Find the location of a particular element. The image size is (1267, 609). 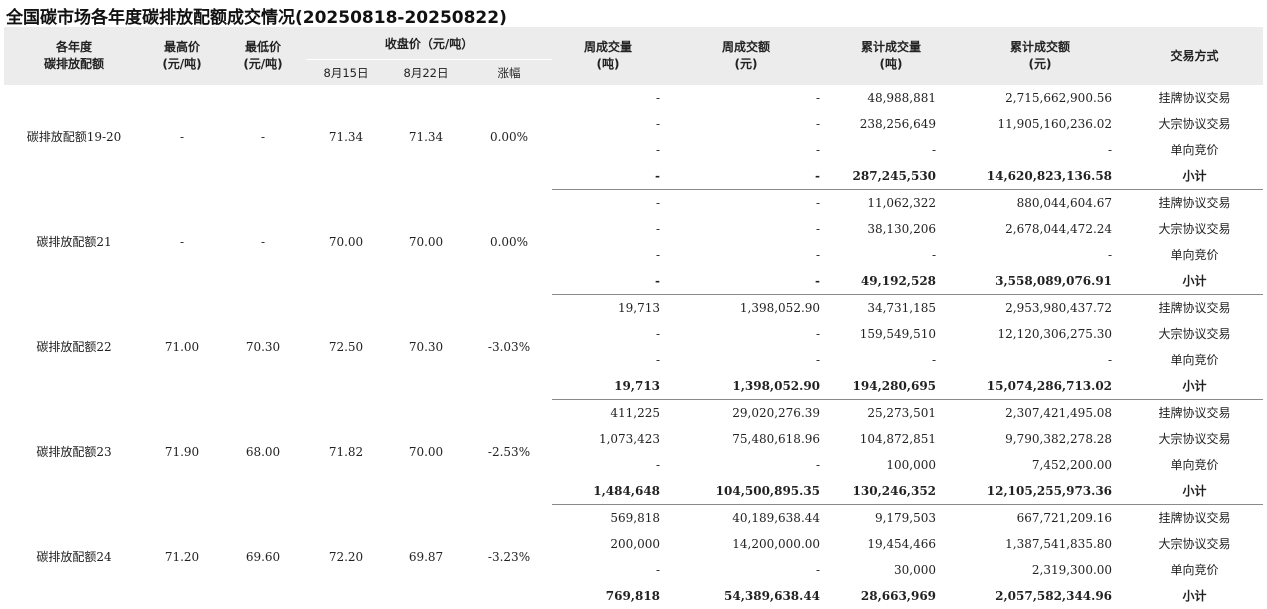

close-prev-cell: 71.34 is located at coordinates (346, 137).